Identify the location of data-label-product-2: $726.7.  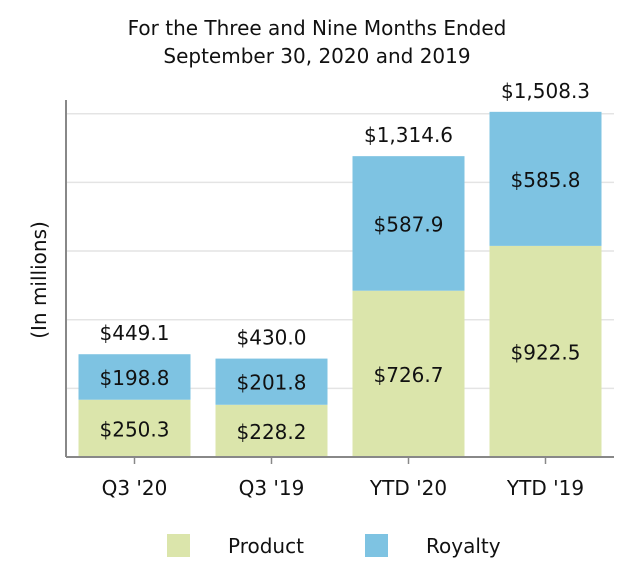
(409, 375).